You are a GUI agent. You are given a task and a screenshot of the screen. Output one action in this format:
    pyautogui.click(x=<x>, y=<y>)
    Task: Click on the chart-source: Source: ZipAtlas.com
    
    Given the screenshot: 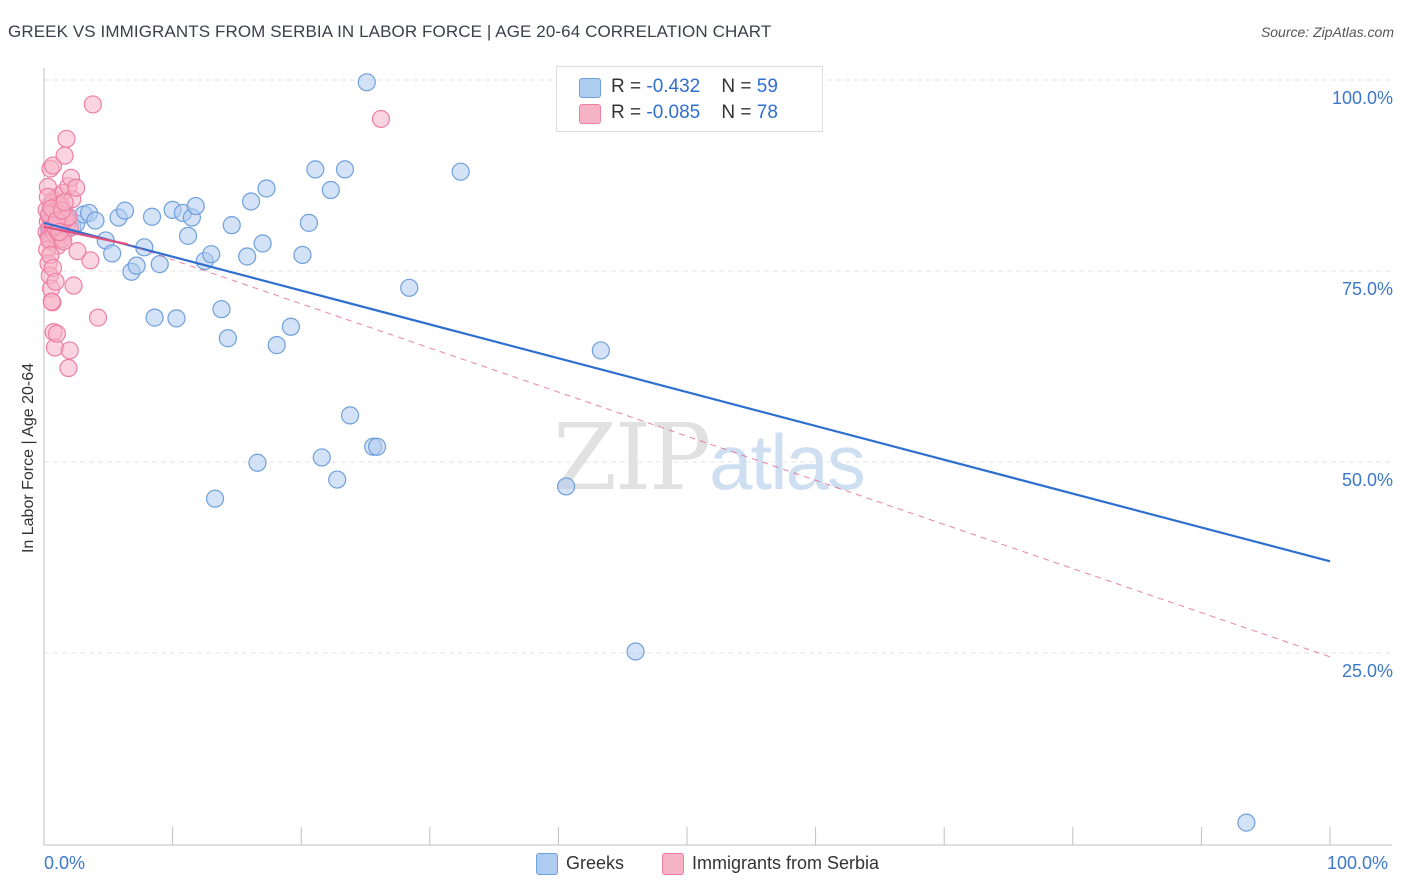 What is the action you would take?
    pyautogui.click(x=1327, y=32)
    